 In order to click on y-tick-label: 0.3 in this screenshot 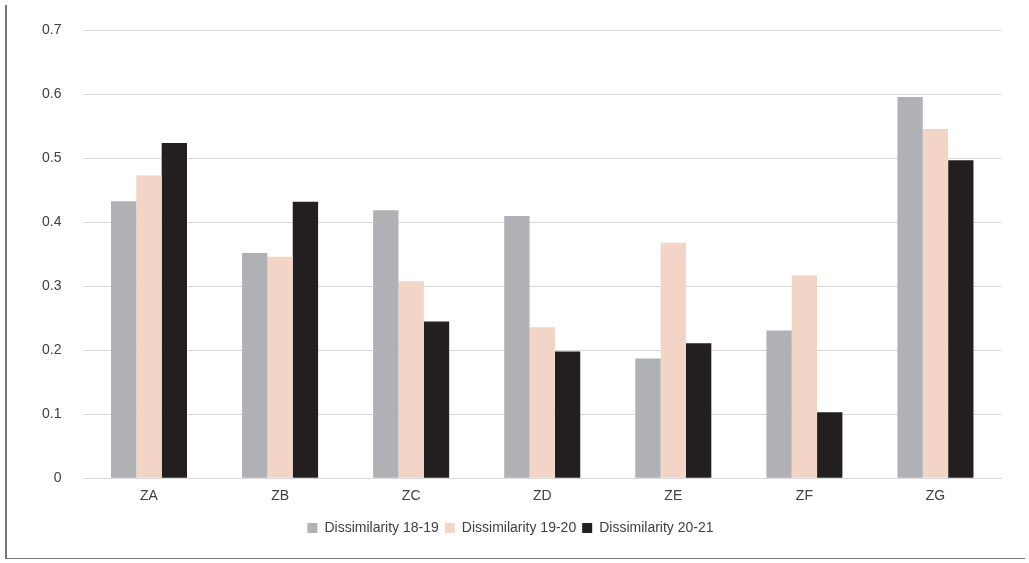, I will do `click(51, 285)`.